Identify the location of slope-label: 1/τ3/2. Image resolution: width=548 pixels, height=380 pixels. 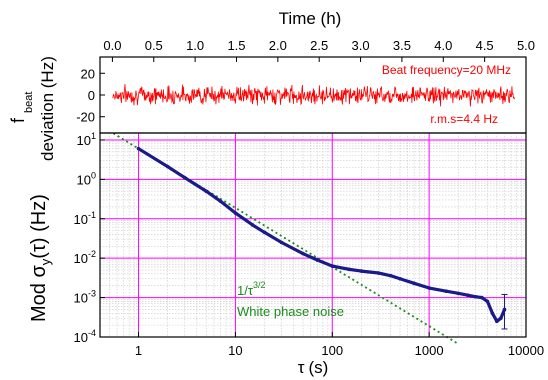
(251, 289).